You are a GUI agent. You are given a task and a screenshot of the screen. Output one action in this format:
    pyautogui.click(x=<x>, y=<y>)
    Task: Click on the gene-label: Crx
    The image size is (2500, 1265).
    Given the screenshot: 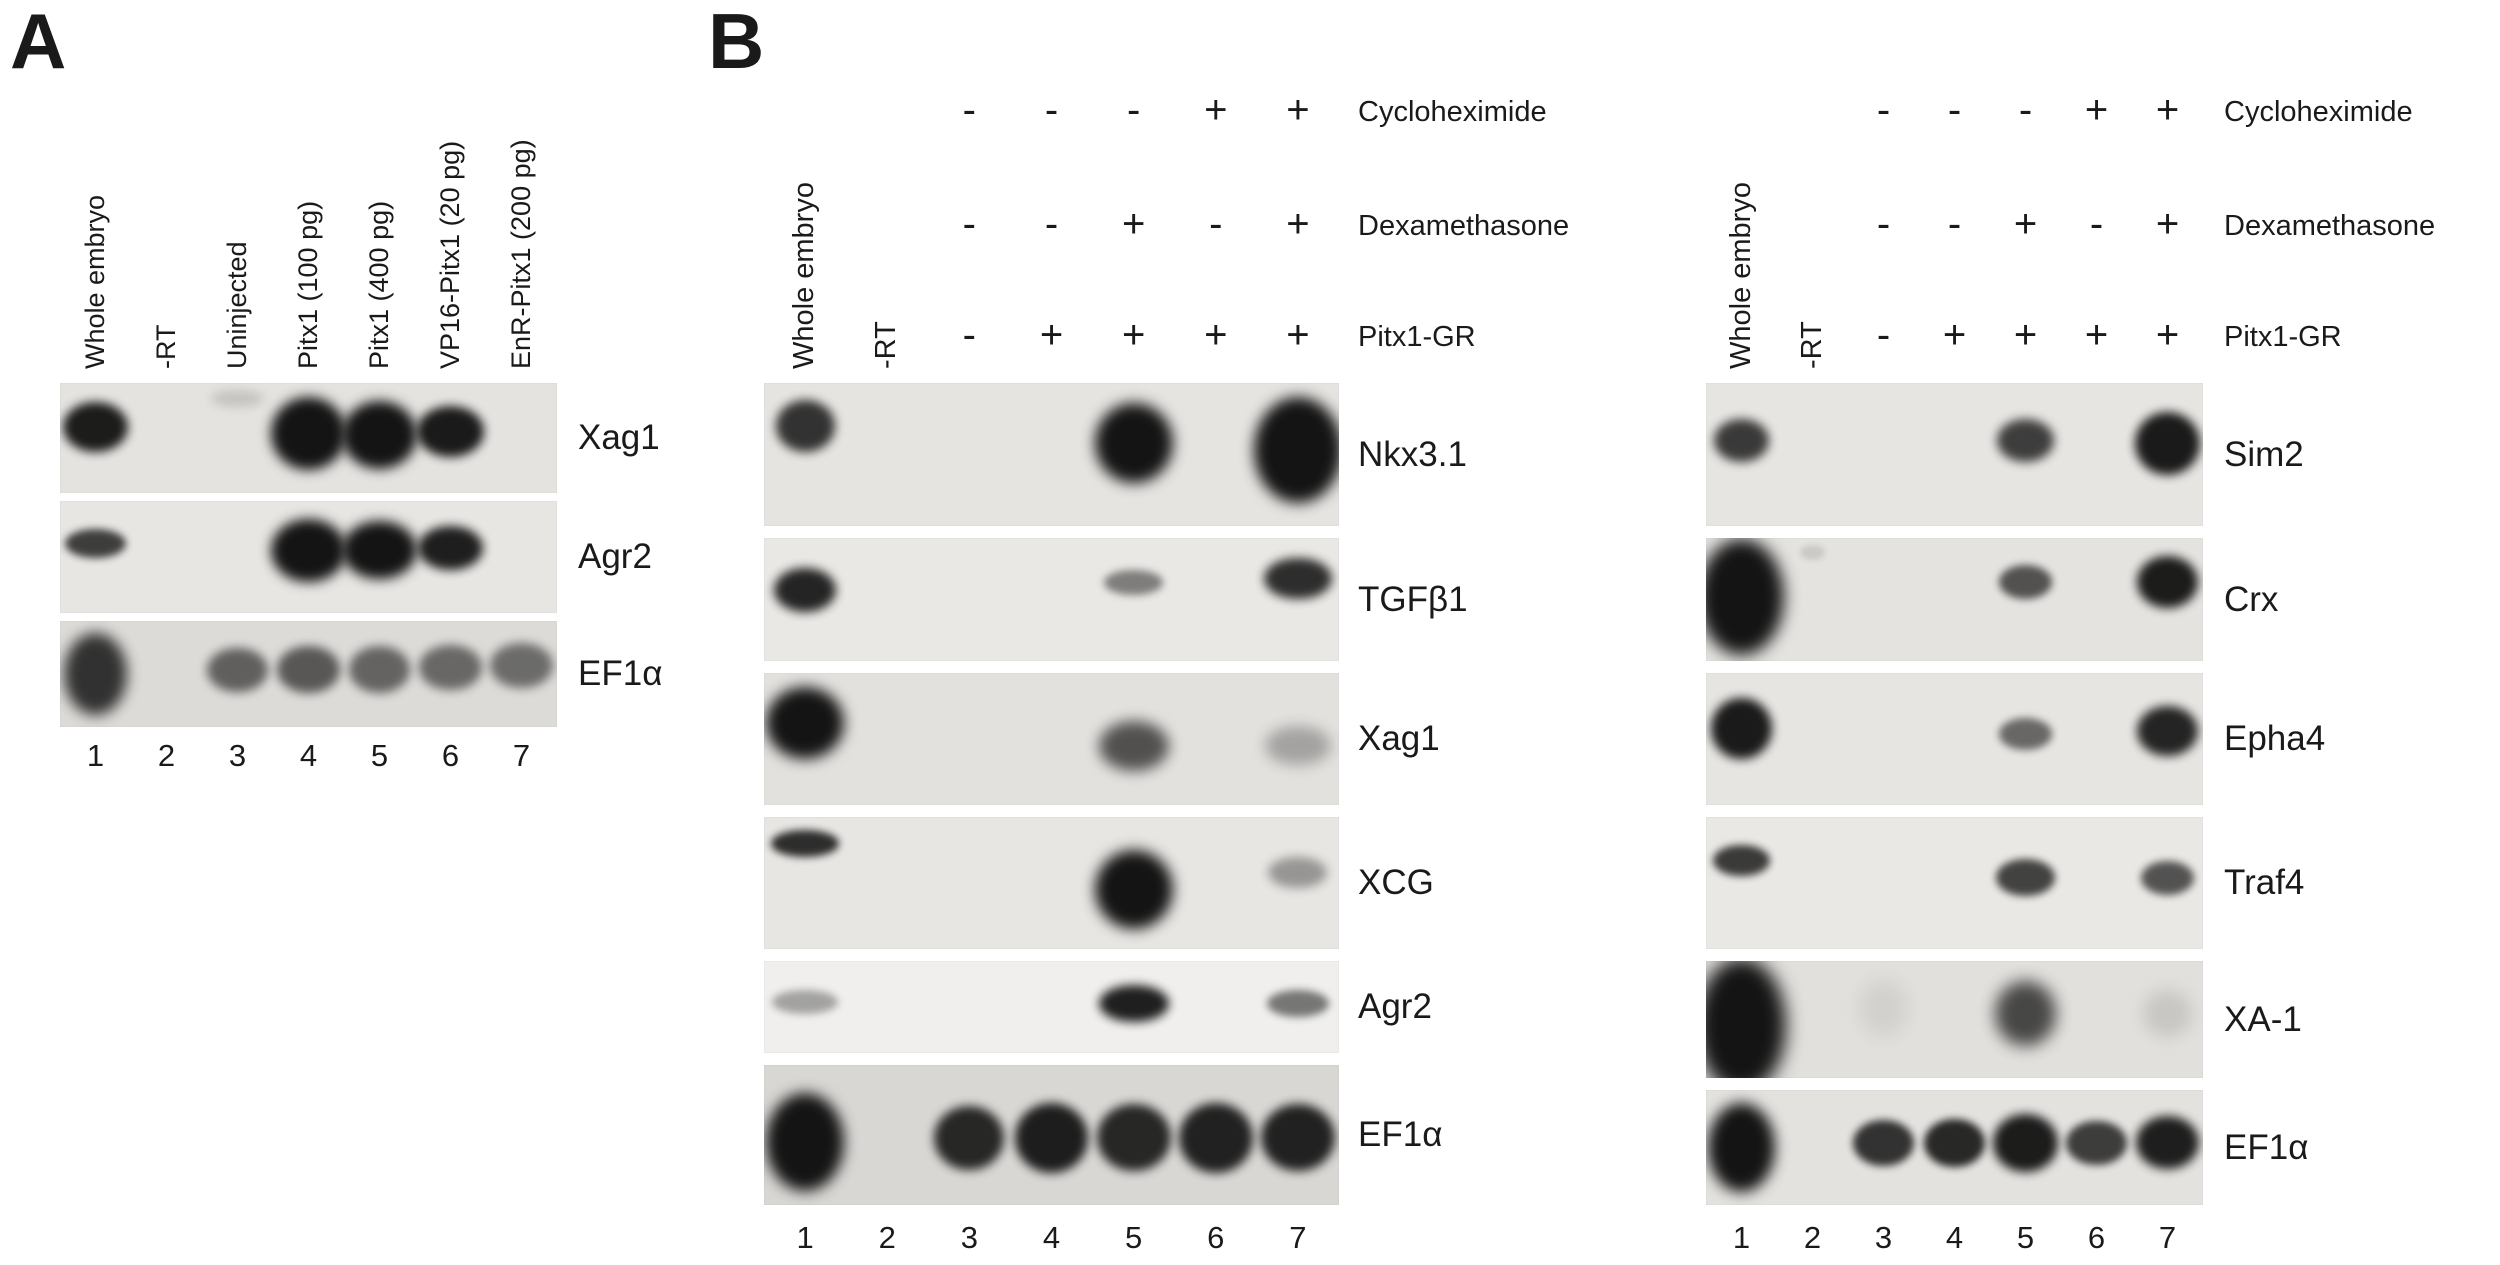 What is the action you would take?
    pyautogui.click(x=2251, y=599)
    